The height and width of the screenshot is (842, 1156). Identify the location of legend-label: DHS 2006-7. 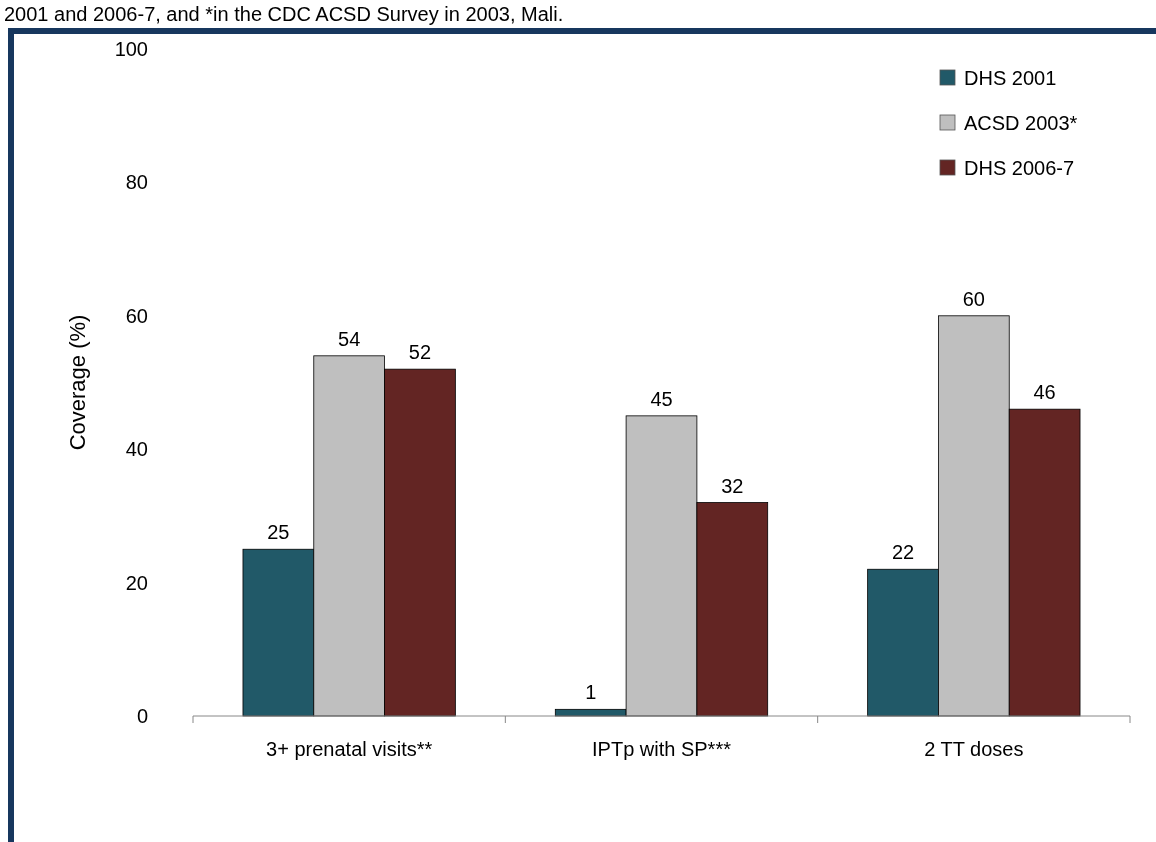
(1019, 168).